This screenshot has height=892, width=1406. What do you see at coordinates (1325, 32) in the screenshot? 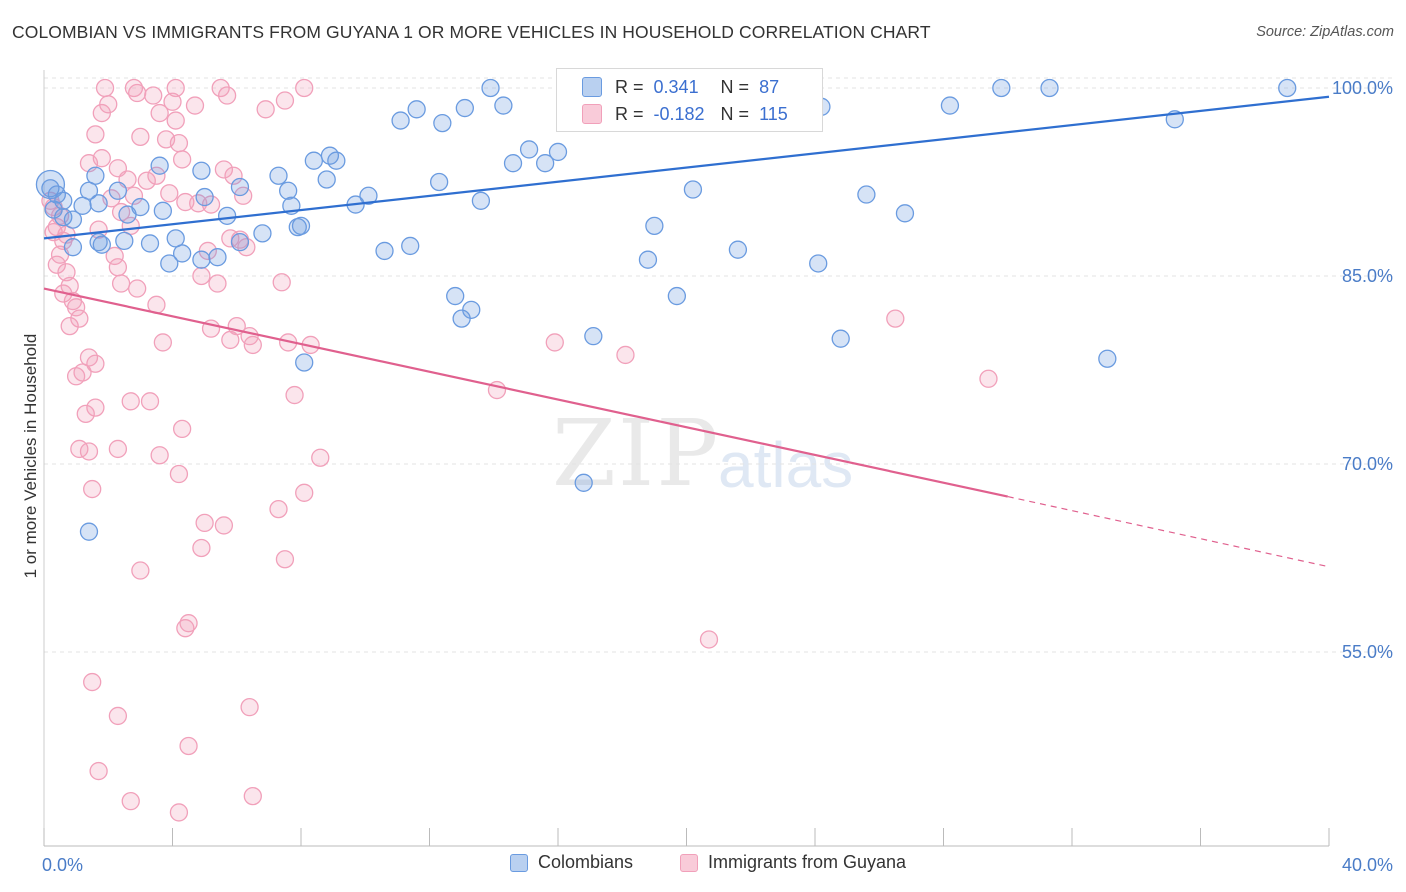
I see `chart-source: Source: ZipAtlas.com` at bounding box center [1325, 32].